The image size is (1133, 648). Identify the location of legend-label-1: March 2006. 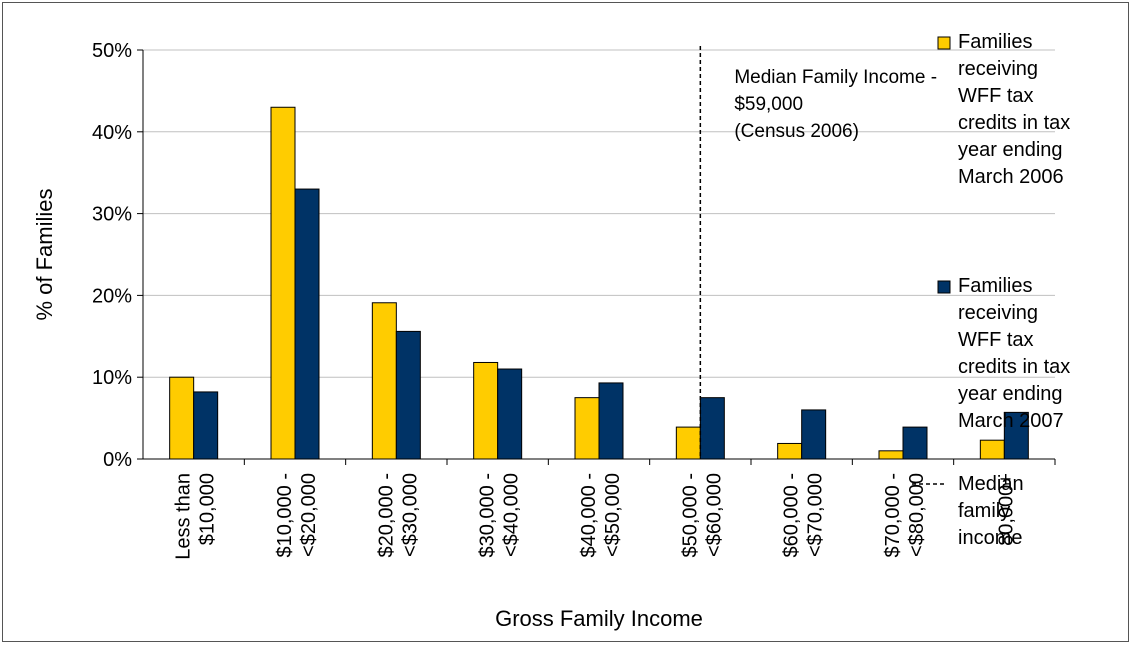
(1011, 177).